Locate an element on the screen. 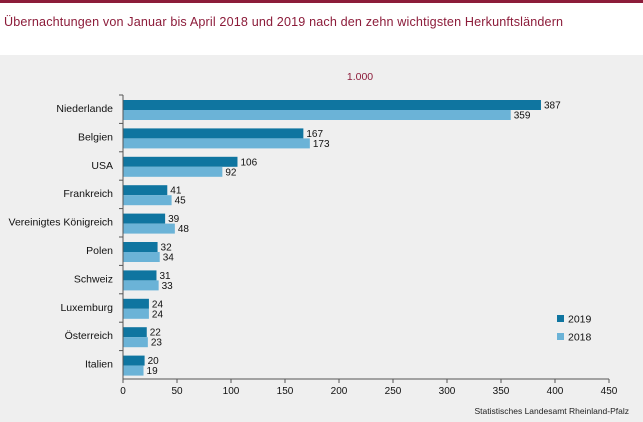 The width and height of the screenshot is (643, 422). x-tick-label: 50 is located at coordinates (177, 391).